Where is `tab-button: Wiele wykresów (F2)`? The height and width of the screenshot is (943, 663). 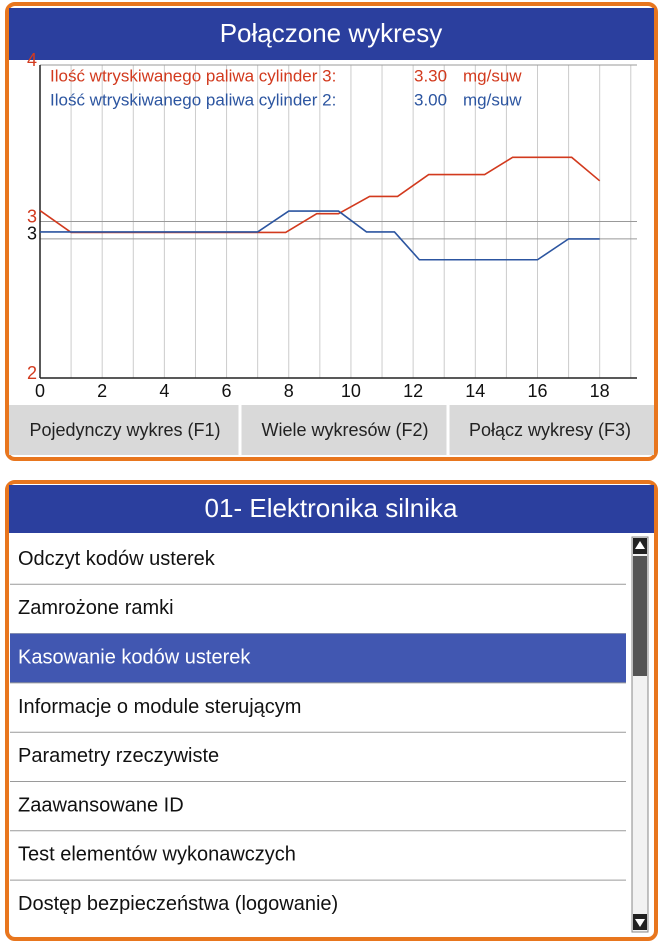
tab-button: Wiele wykresów (F2) is located at coordinates (344, 430).